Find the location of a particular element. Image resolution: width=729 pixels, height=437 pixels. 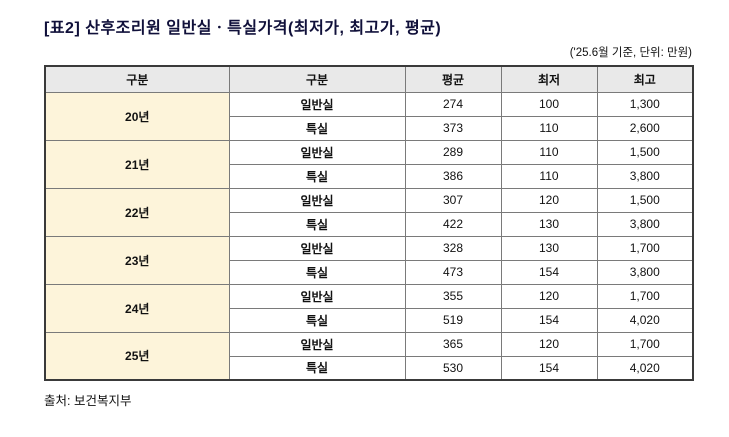

table-row: 특실 373 110 2,600 is located at coordinates (369, 128).